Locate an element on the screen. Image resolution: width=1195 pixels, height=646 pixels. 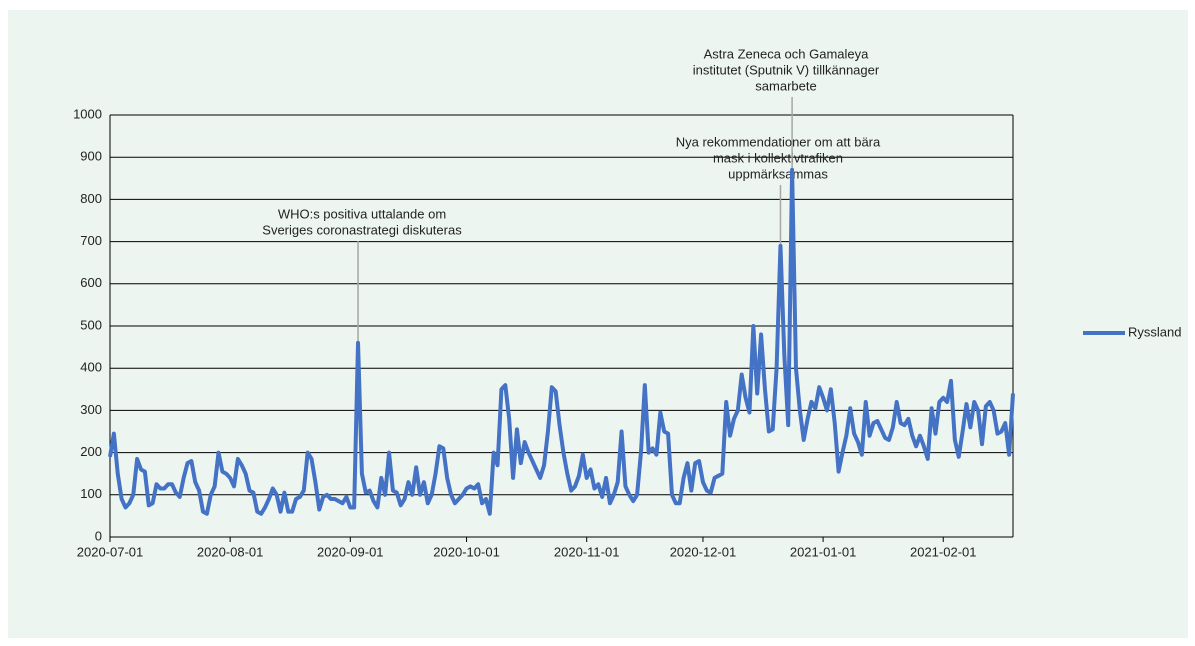
y-tick-label: 200 is located at coordinates (91, 451).